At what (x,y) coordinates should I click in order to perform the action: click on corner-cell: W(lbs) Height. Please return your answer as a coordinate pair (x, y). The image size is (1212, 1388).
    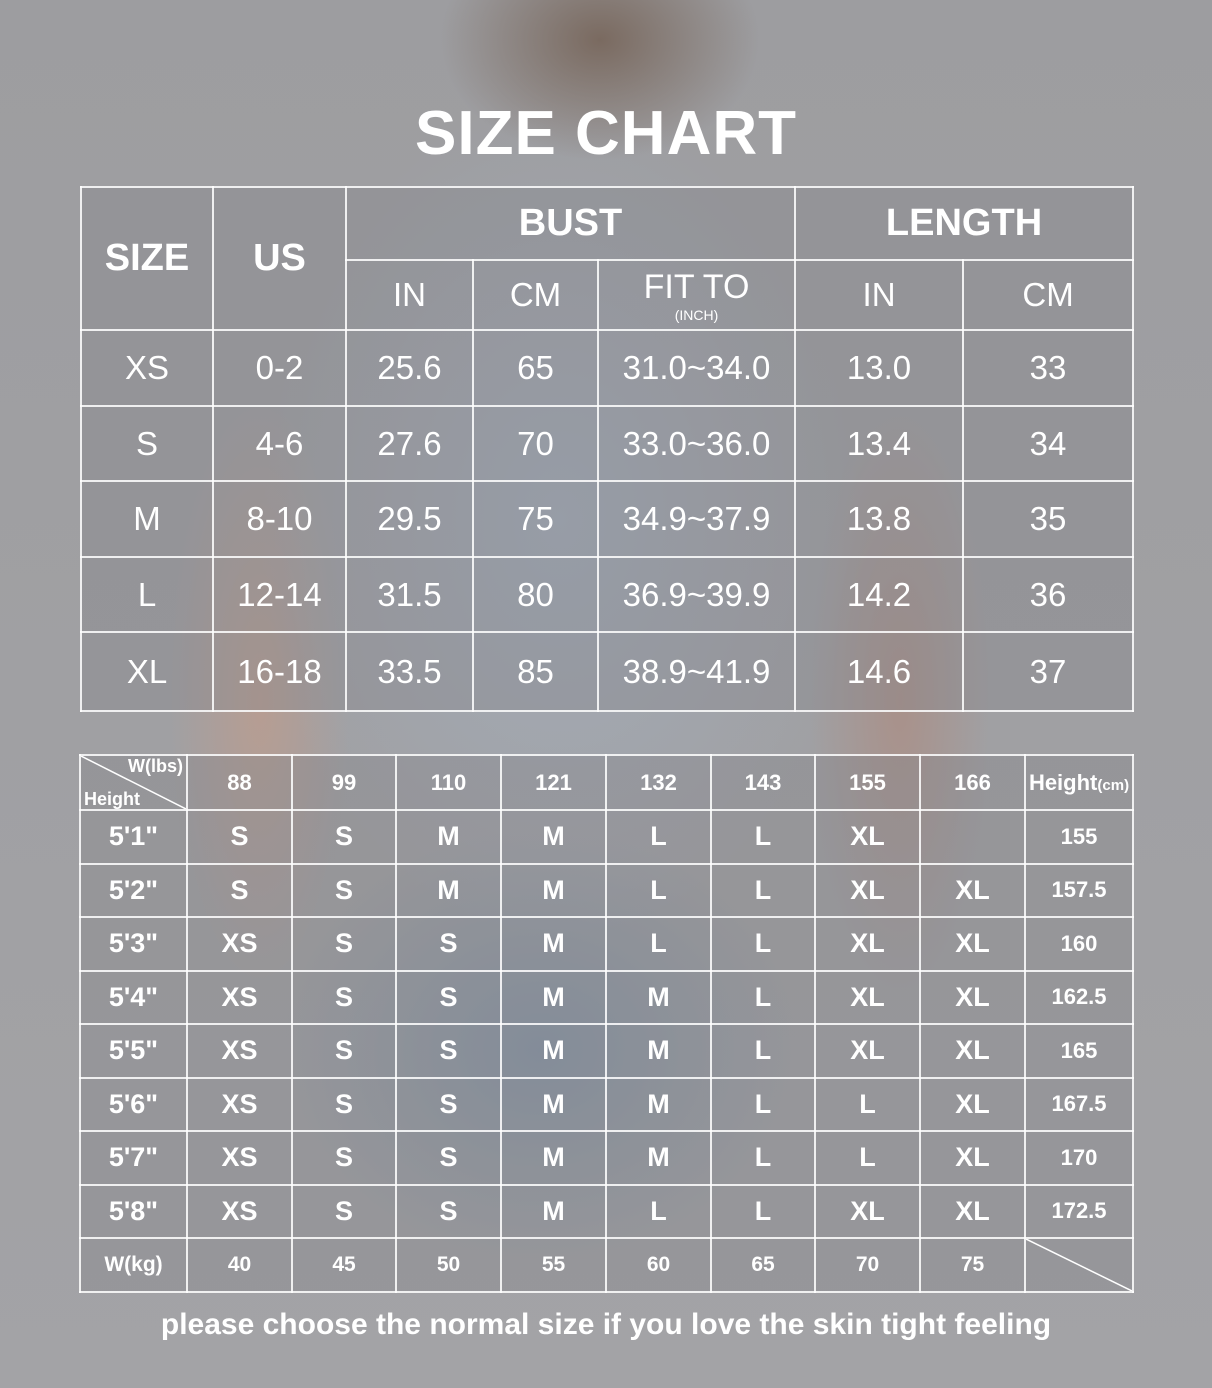
    Looking at the image, I should click on (133, 782).